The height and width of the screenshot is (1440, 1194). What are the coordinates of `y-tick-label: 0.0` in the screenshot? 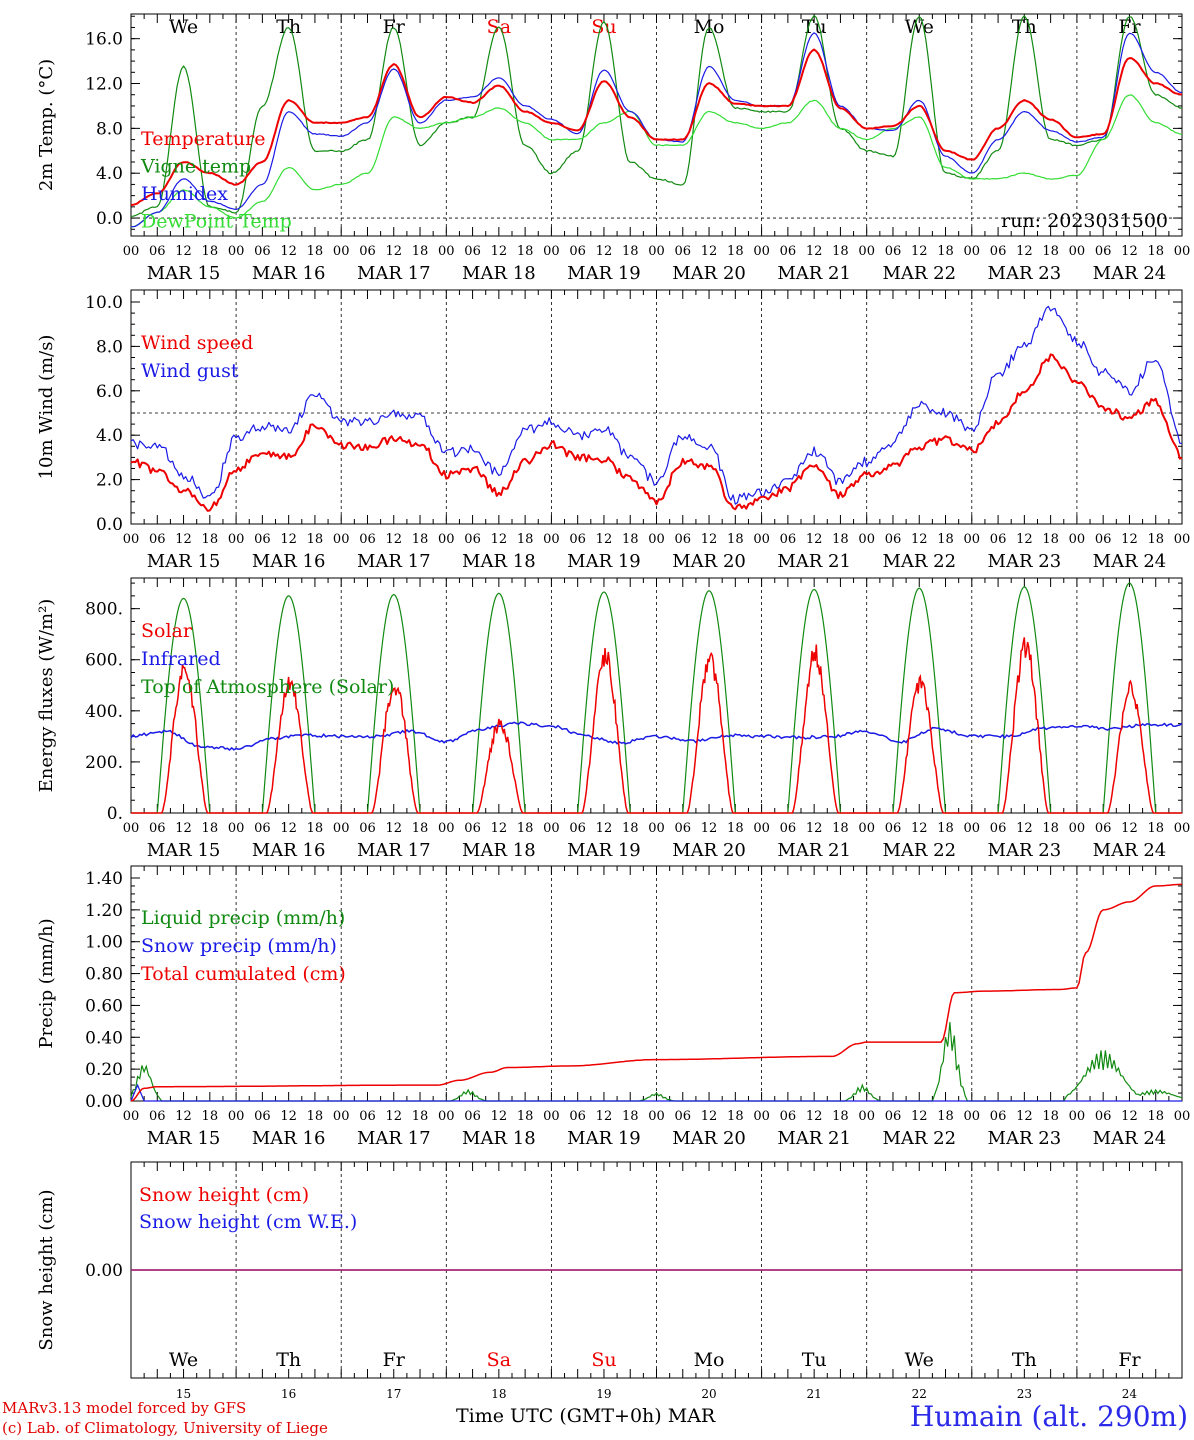 It's located at (109, 525).